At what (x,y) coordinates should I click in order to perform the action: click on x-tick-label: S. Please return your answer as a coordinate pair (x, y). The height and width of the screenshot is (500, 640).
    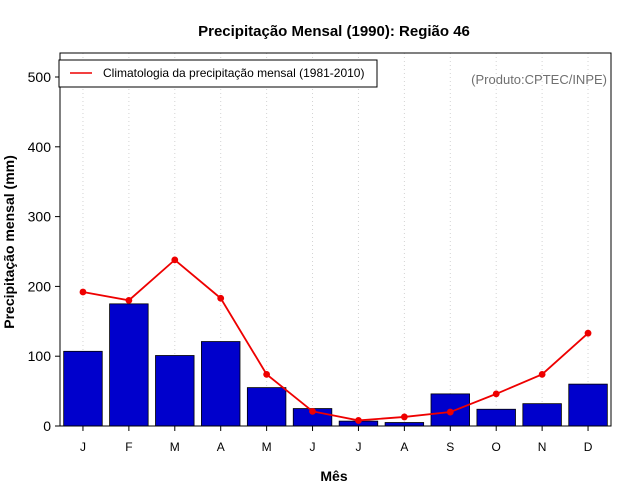
    Looking at the image, I should click on (450, 447).